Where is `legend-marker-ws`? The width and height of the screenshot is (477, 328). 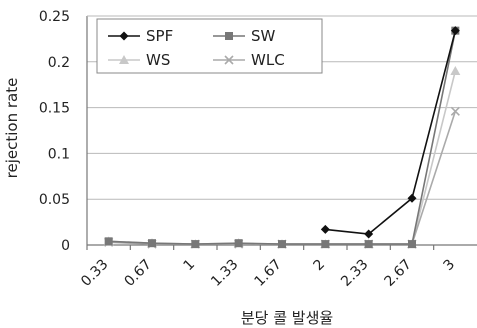 legend-marker-ws is located at coordinates (124, 59).